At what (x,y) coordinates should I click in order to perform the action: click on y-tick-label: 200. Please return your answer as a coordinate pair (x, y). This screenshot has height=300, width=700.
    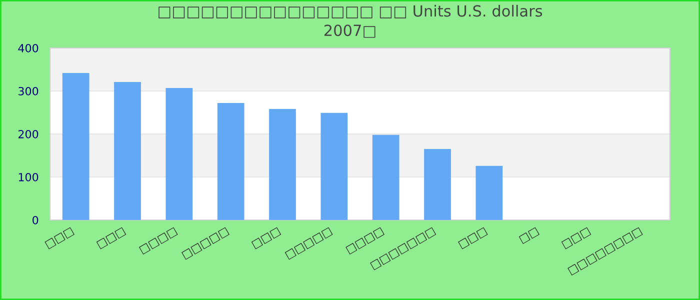
    Looking at the image, I should click on (28, 134).